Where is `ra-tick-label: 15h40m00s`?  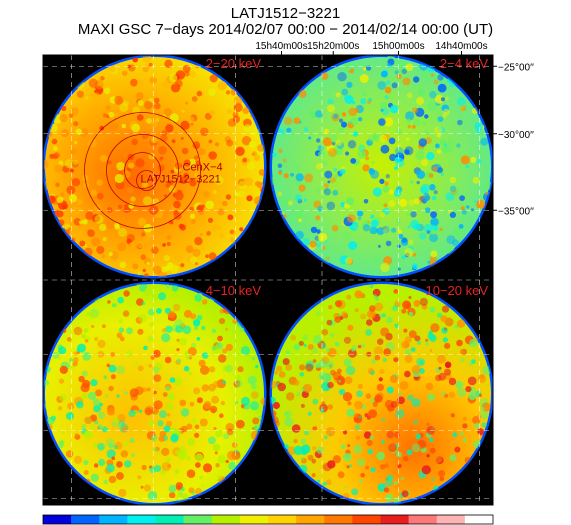 ra-tick-label: 15h40m00s is located at coordinates (281, 46).